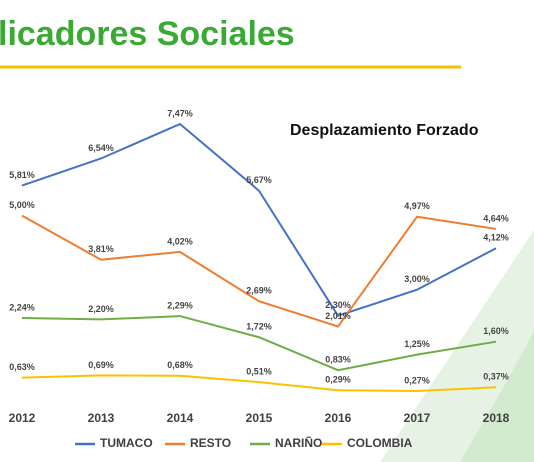  Describe the element at coordinates (338, 316) in the screenshot. I see `data-label: 2,01%` at that location.